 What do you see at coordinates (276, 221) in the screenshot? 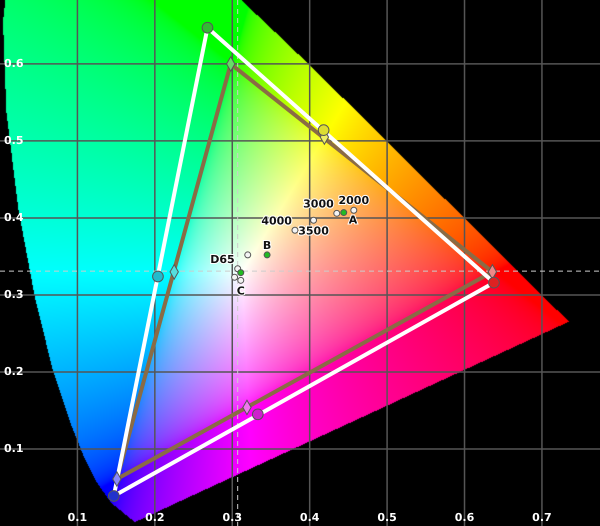
I see `annotation: 4000` at bounding box center [276, 221].